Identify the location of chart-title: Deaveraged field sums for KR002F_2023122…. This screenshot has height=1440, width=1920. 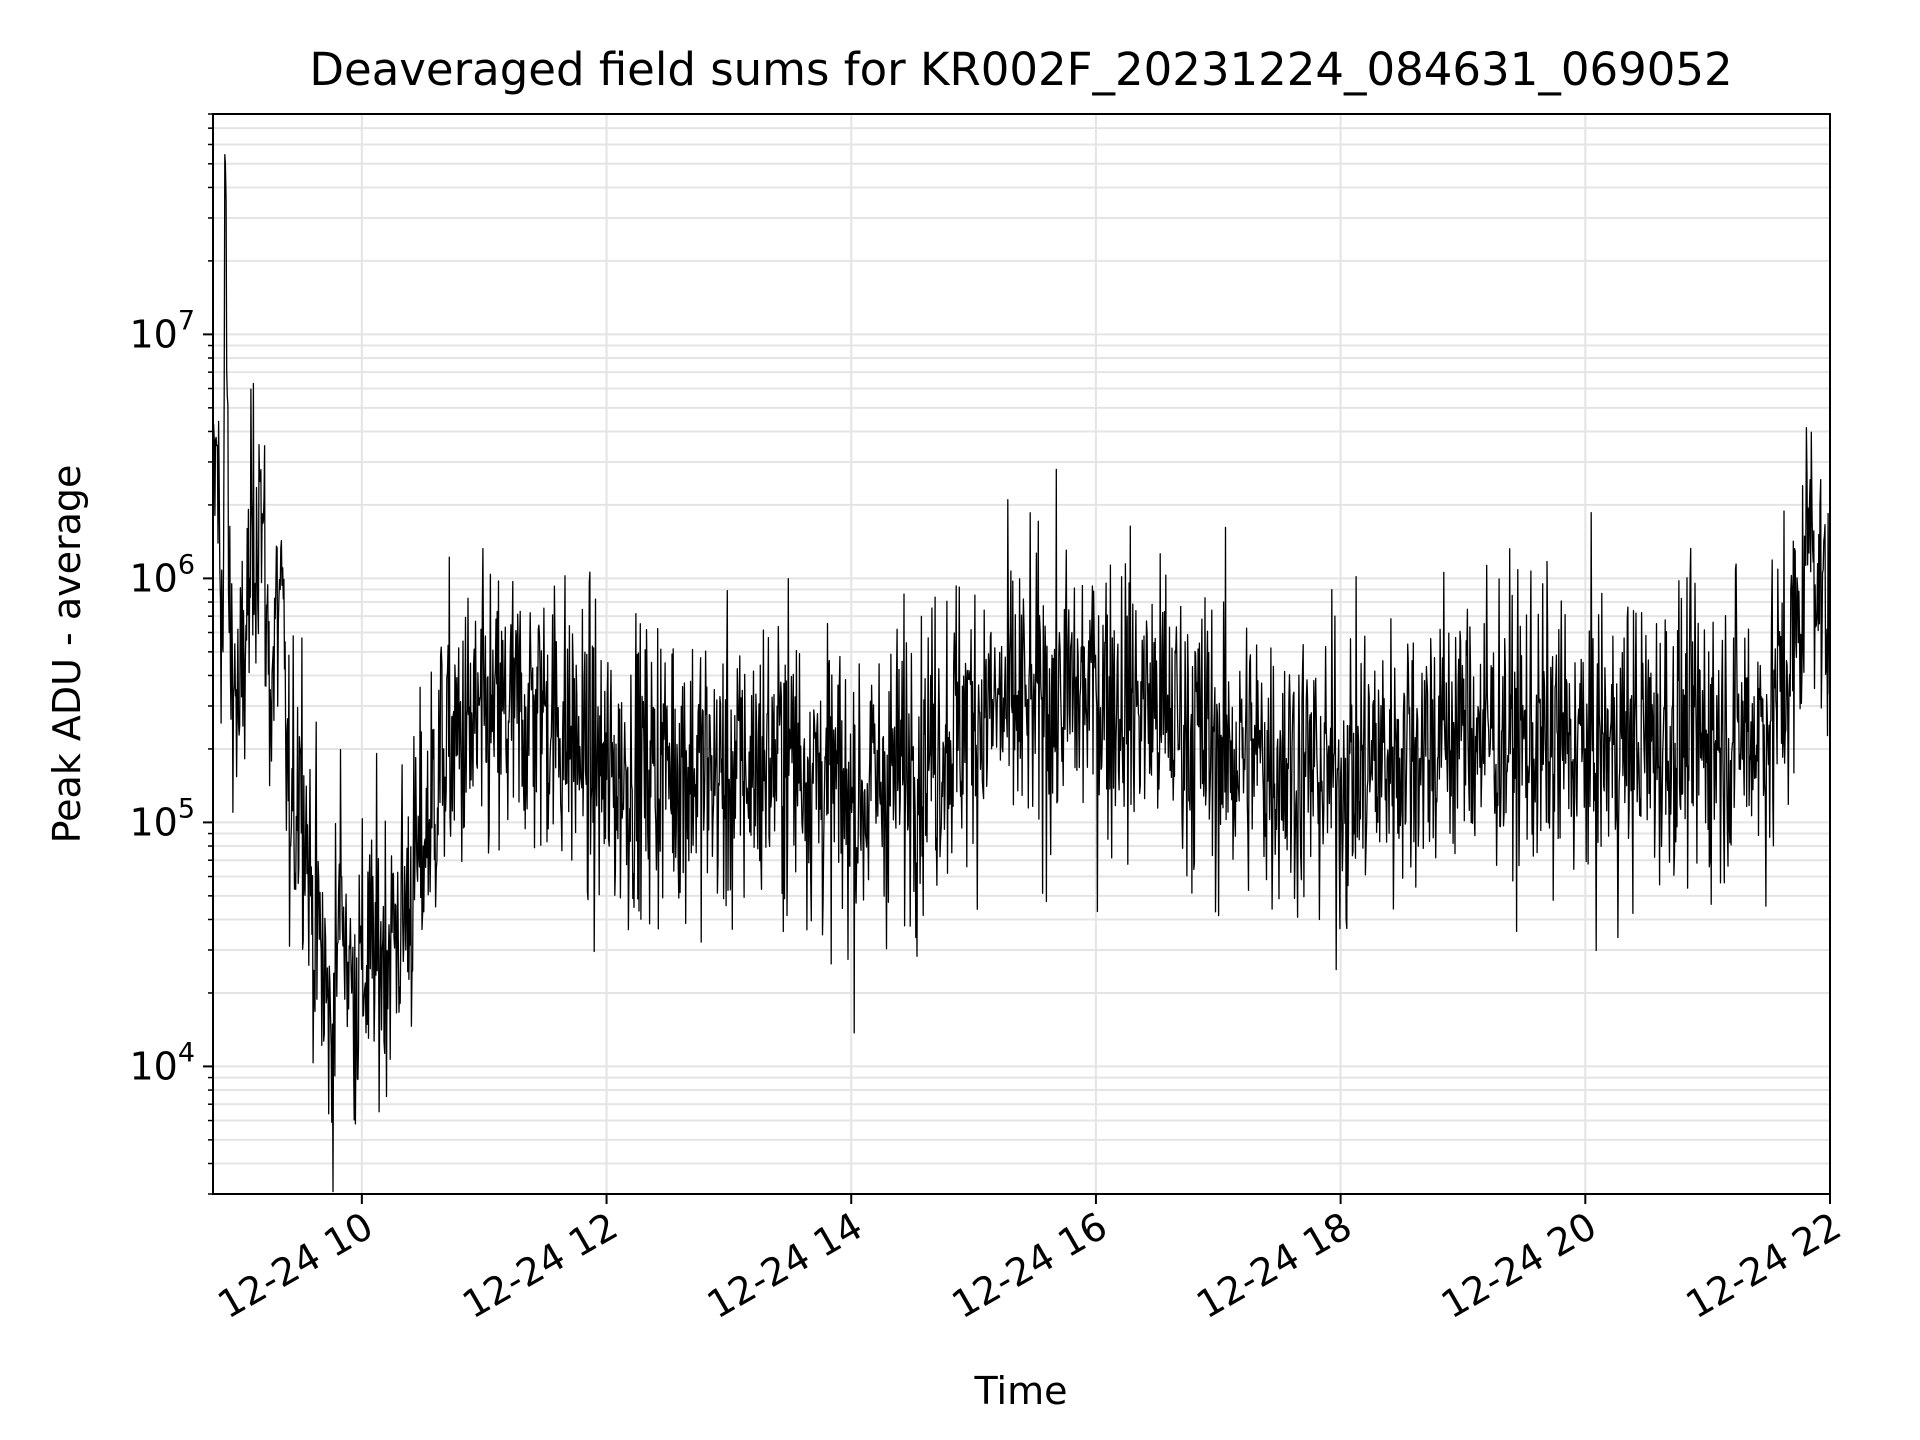
(1020, 69).